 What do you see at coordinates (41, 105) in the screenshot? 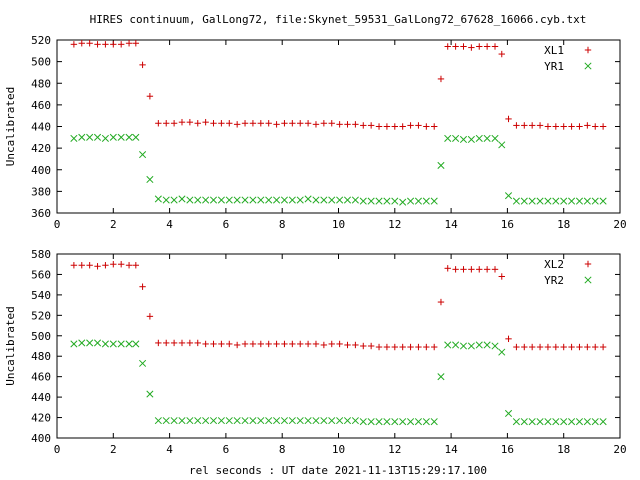
I see `y-tick-label: 460` at bounding box center [41, 105].